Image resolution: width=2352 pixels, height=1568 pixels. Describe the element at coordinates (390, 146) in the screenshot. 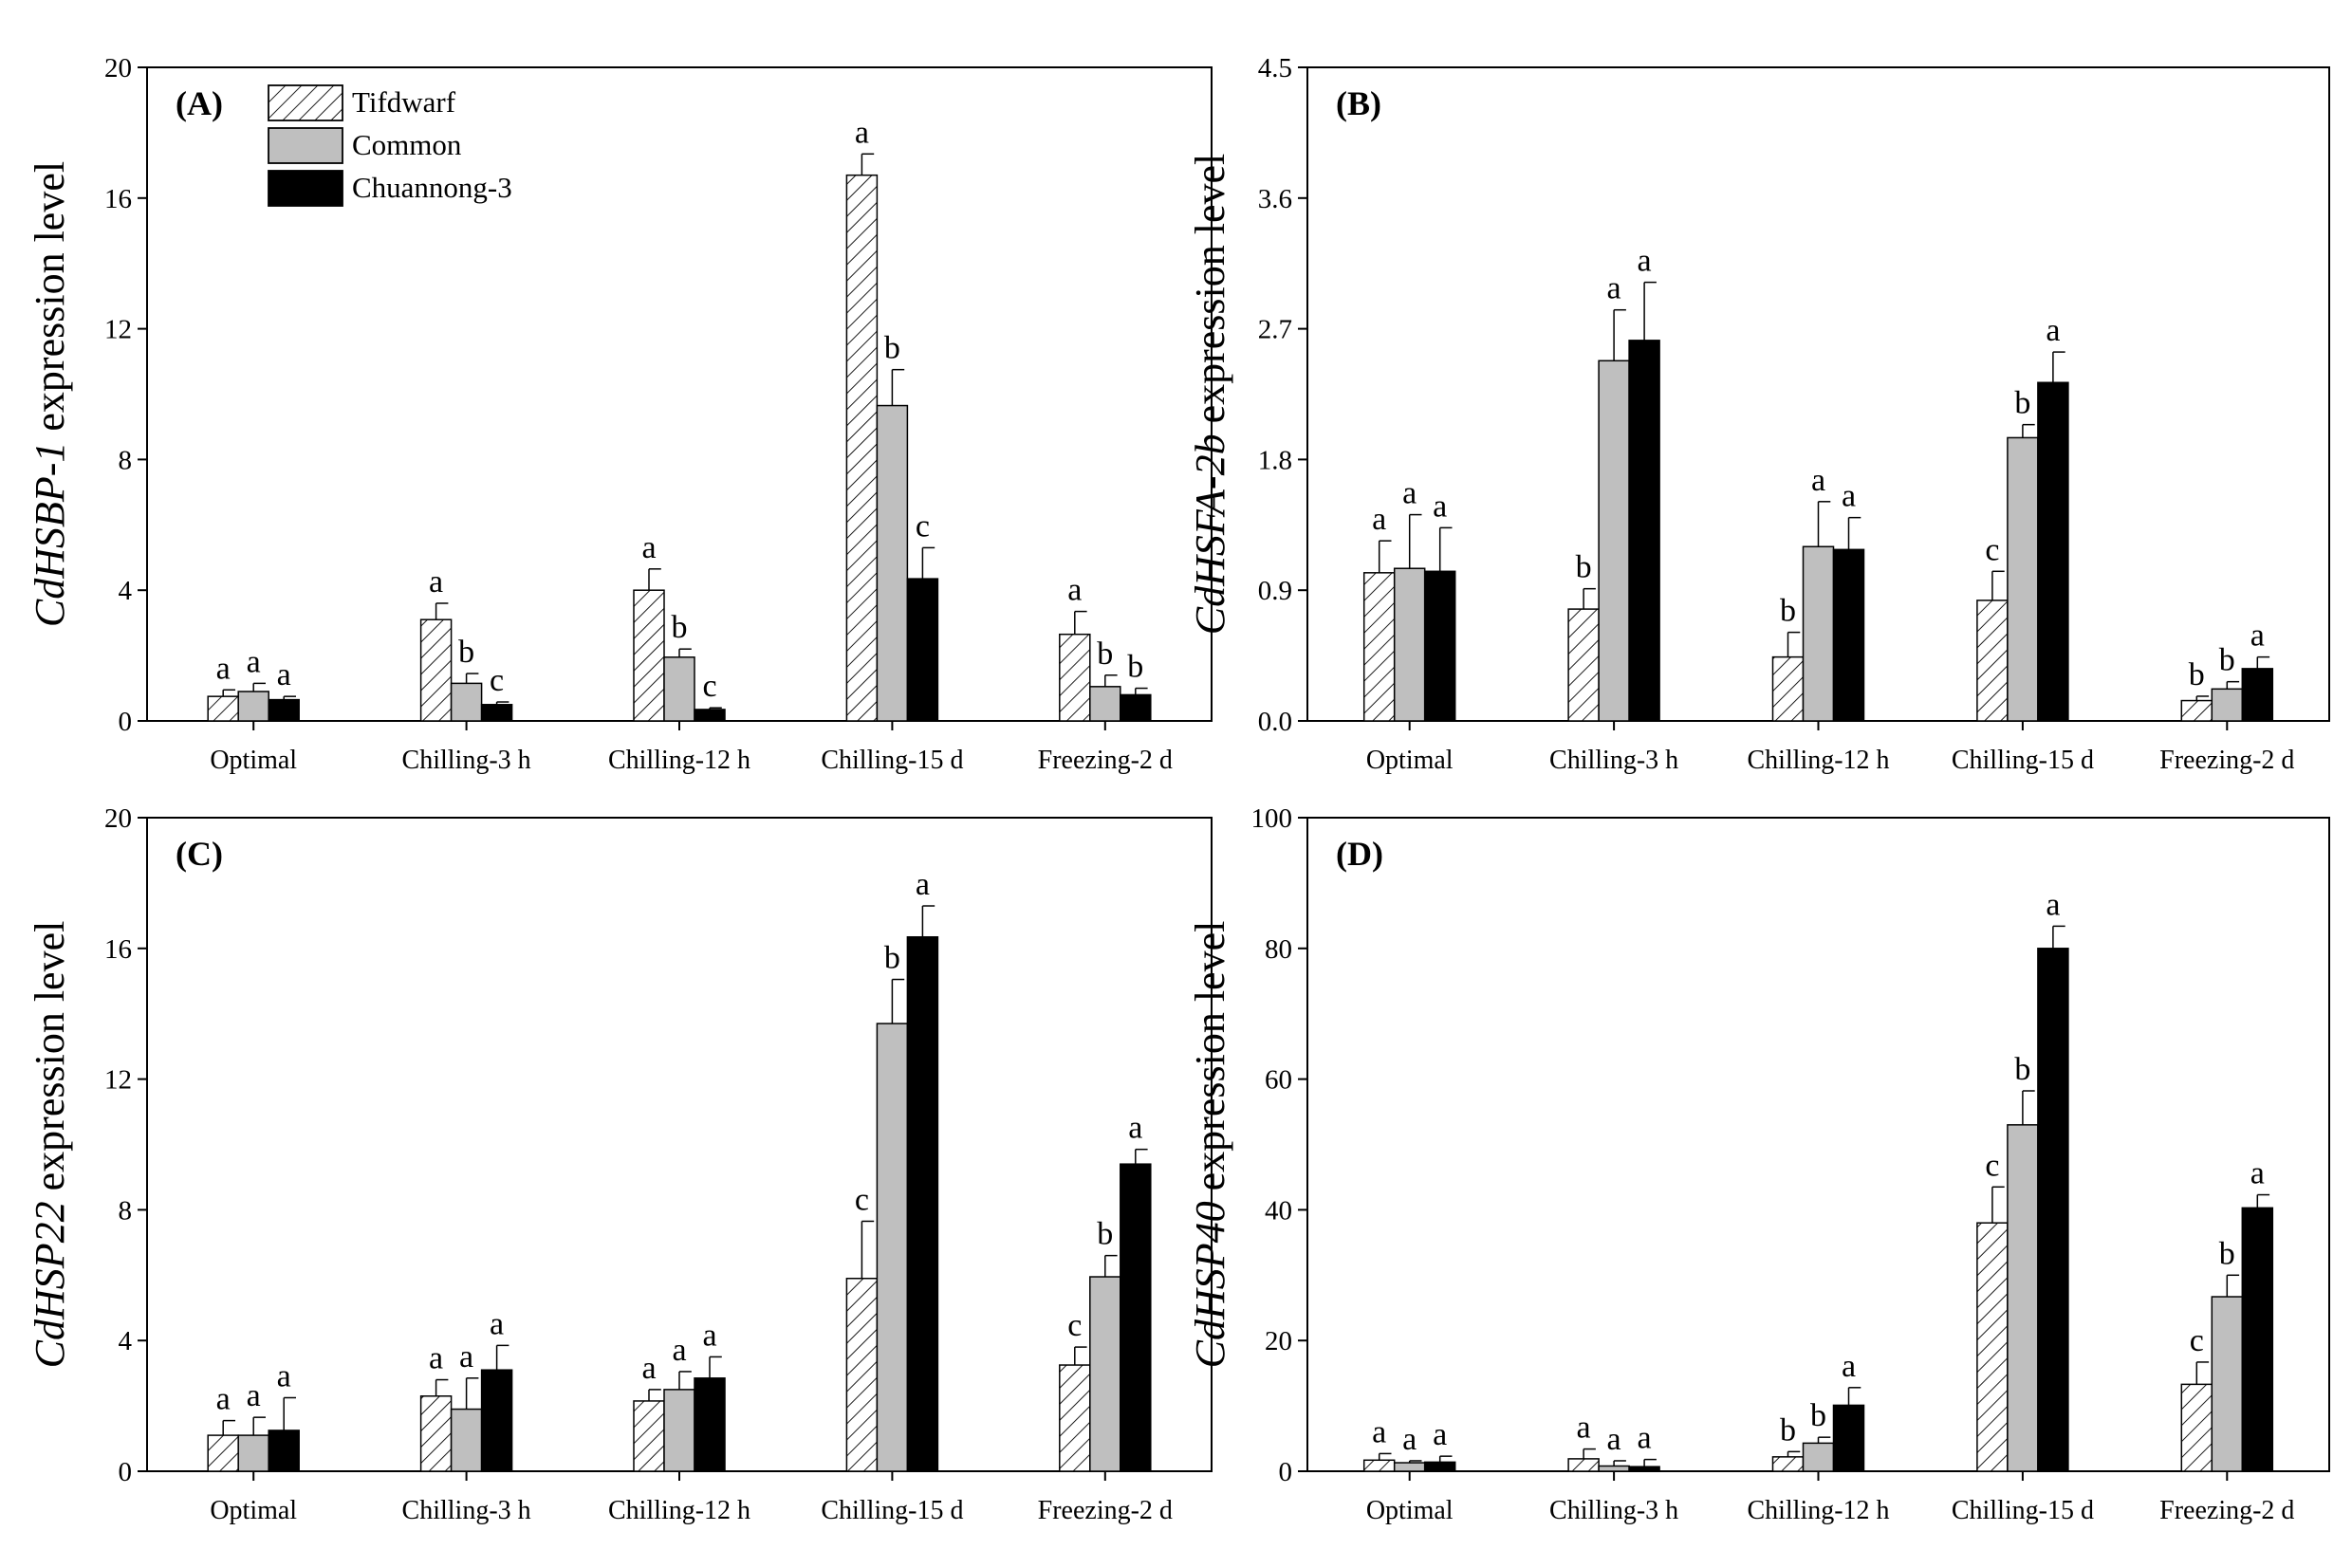

I see `legend: Tifdwarf Common Chuannong-3` at that location.